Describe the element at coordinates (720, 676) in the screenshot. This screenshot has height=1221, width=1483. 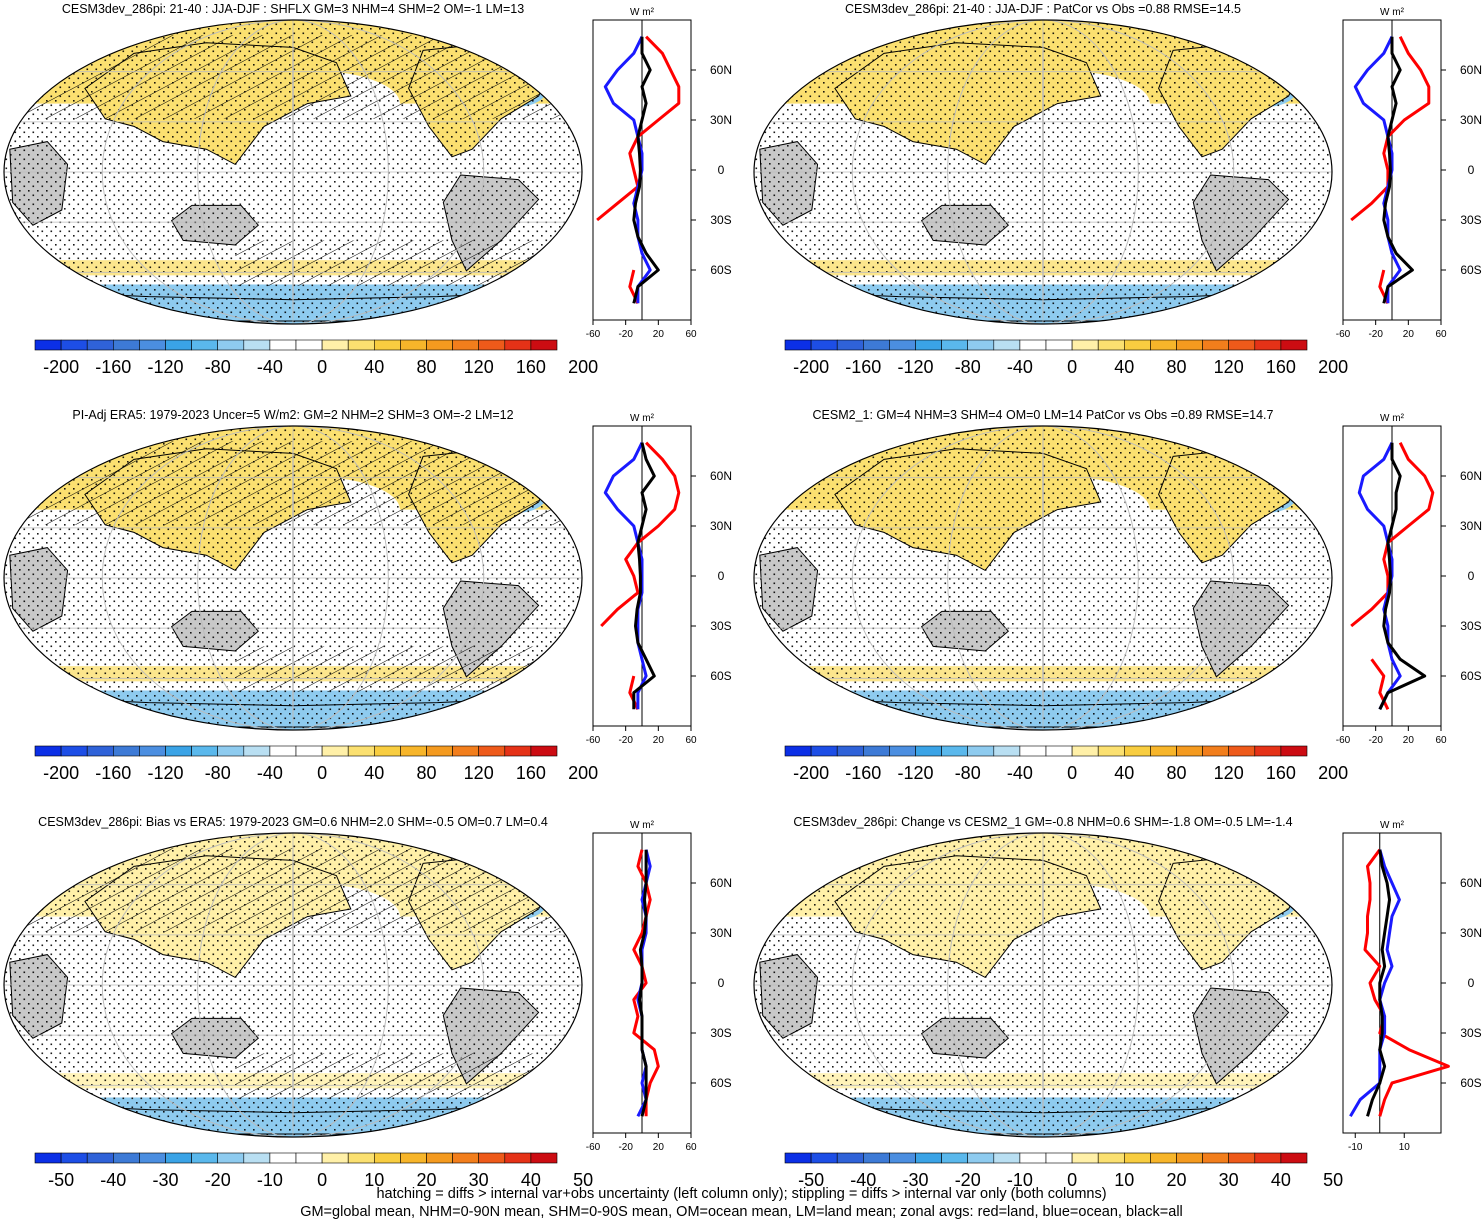
I see `profile-lat-label: 60S` at that location.